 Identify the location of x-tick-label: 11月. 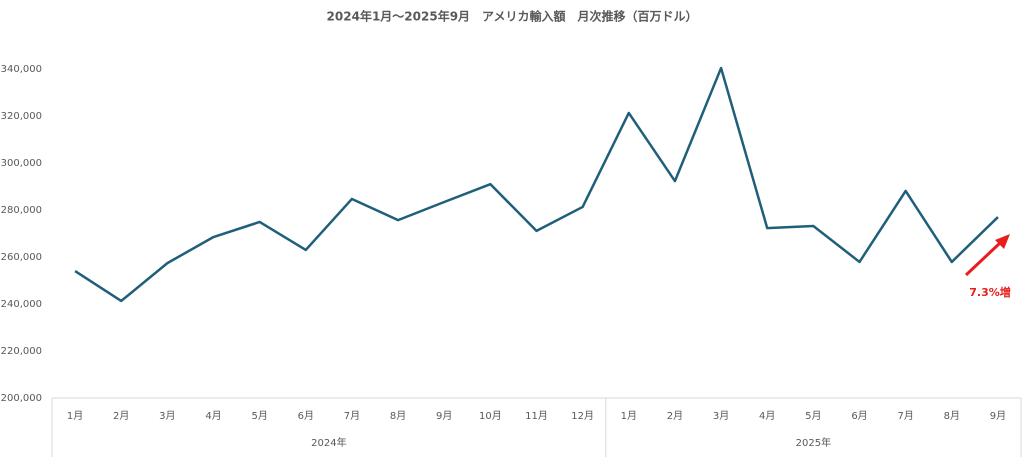
(536, 416).